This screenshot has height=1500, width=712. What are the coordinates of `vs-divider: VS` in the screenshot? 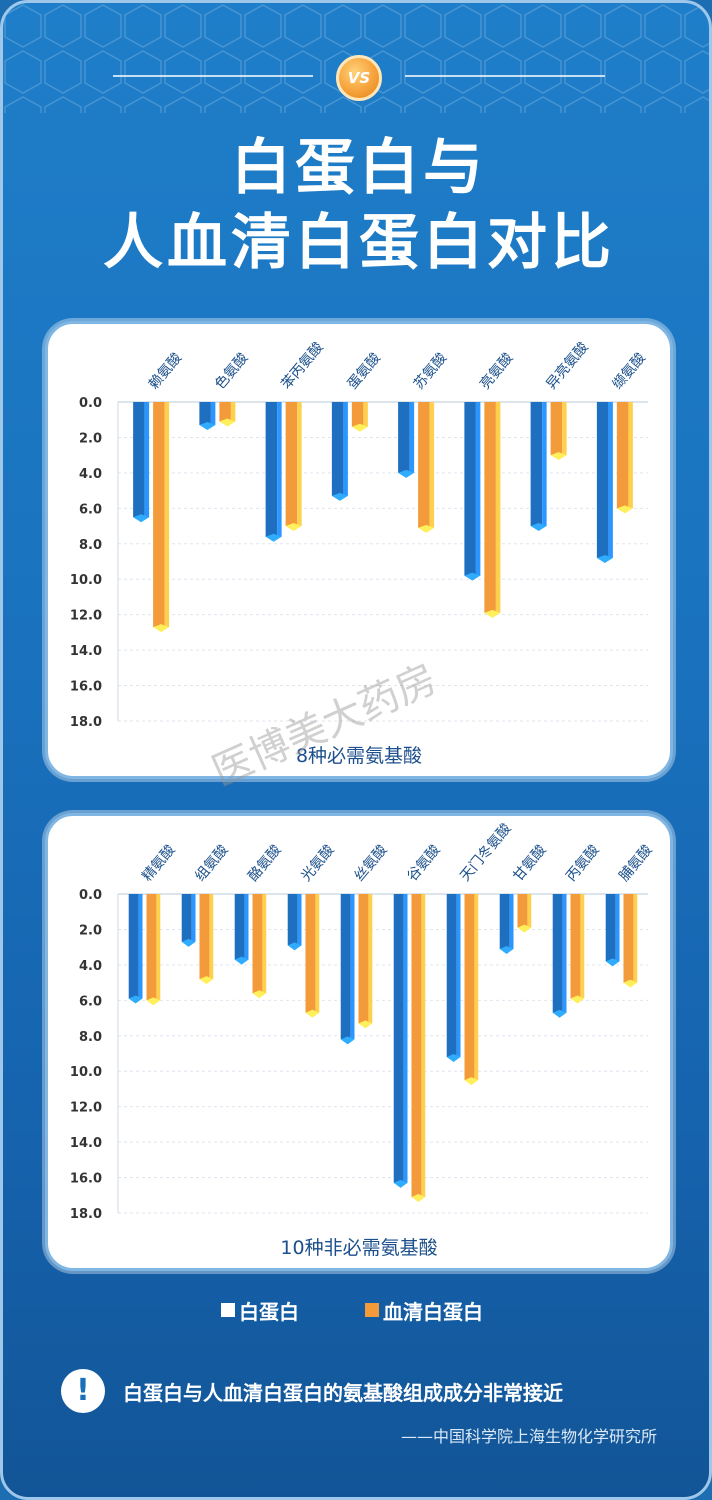 It's located at (356, 78).